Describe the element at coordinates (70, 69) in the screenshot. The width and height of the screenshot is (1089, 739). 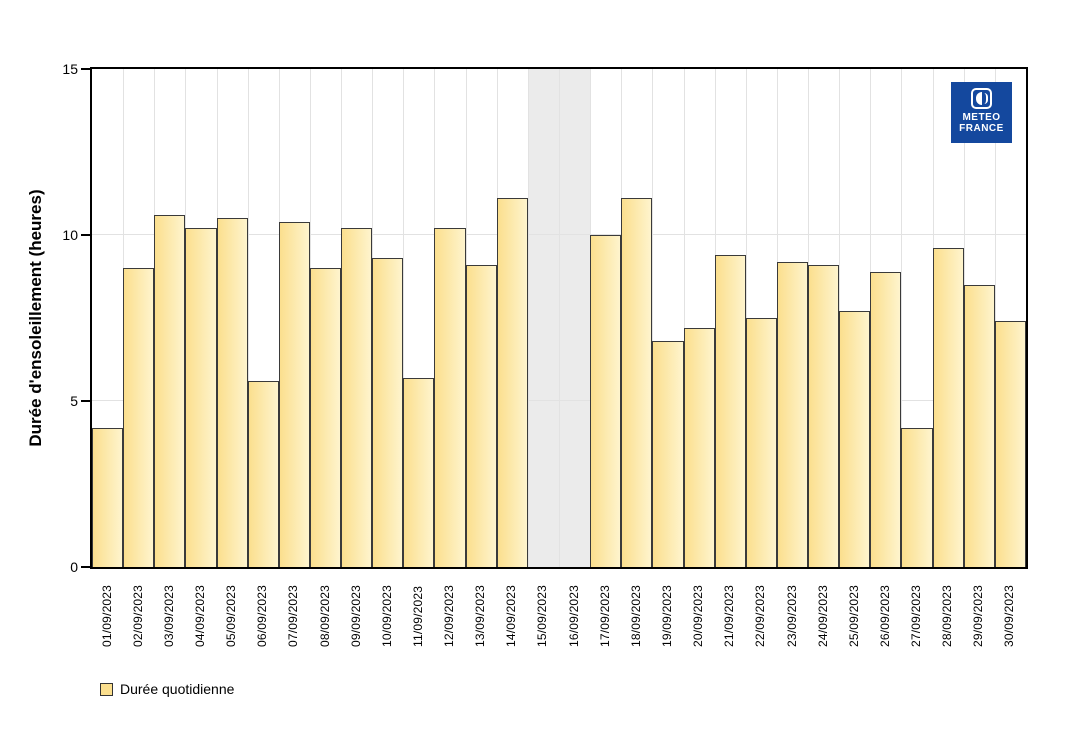
I see `y-tick-label-15: 15` at that location.